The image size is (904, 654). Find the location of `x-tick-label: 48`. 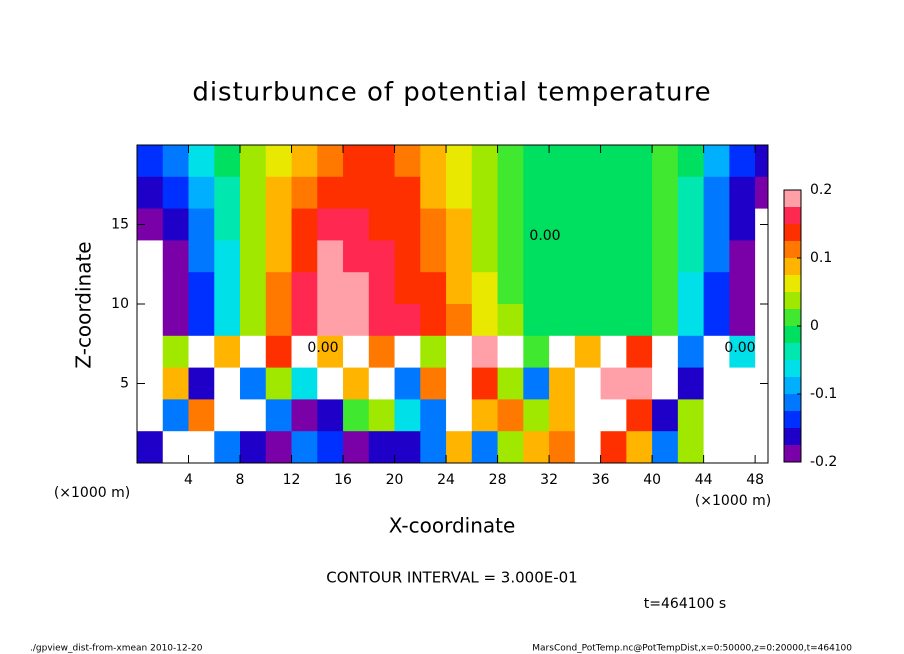

x-tick-label: 48 is located at coordinates (755, 480).